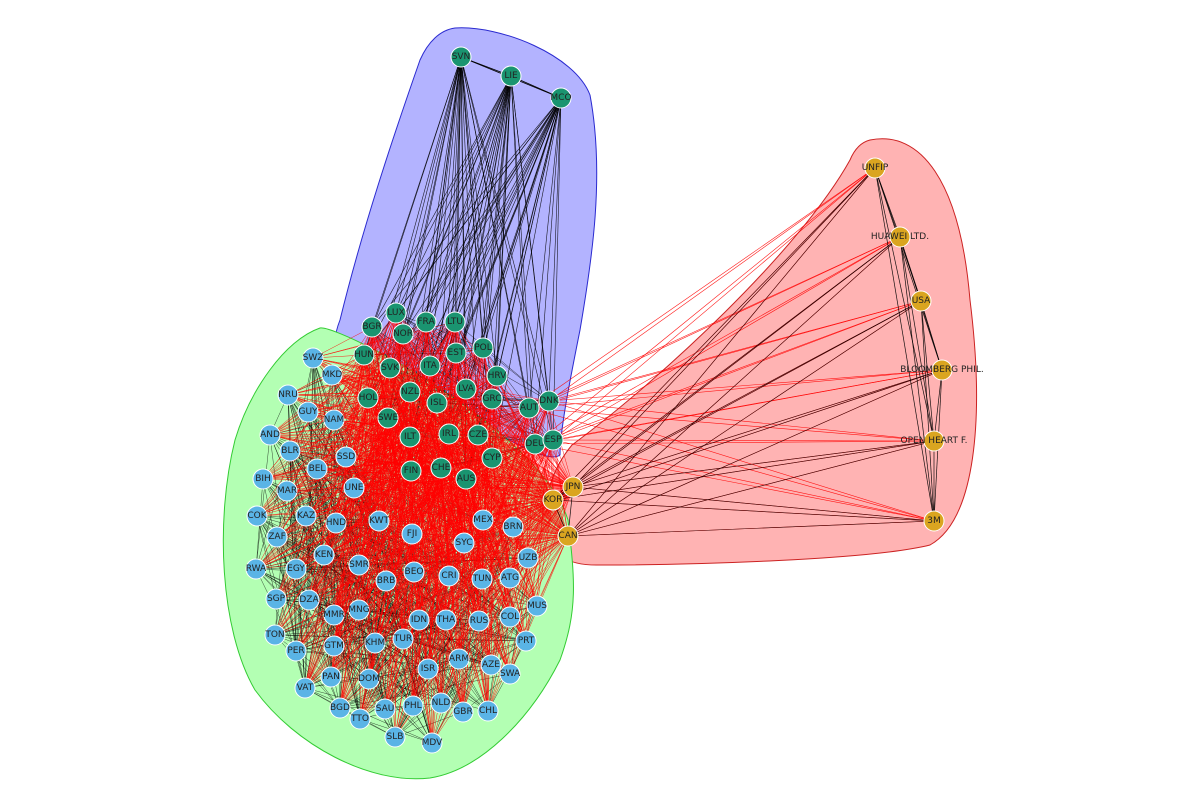 This screenshot has height=800, width=1200. I want to click on node-deu: DEU, so click(535, 444).